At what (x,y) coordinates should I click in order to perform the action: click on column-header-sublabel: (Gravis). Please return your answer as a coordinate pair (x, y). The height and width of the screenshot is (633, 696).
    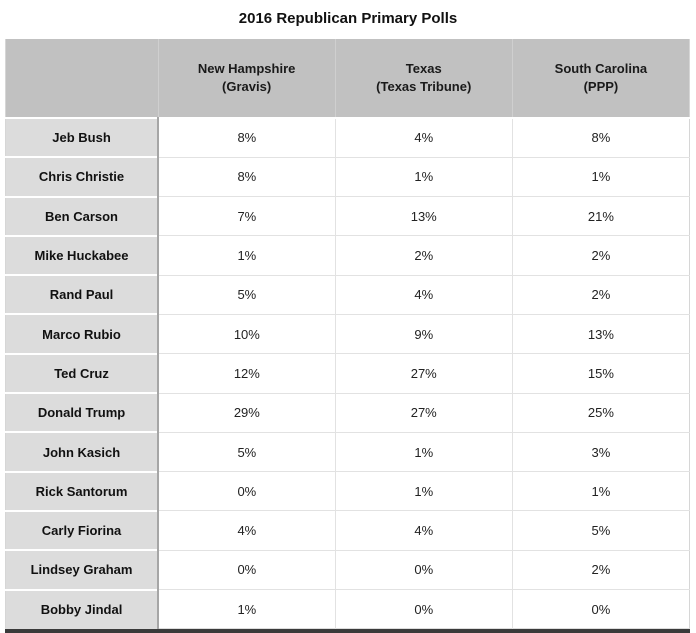
    Looking at the image, I should click on (247, 86).